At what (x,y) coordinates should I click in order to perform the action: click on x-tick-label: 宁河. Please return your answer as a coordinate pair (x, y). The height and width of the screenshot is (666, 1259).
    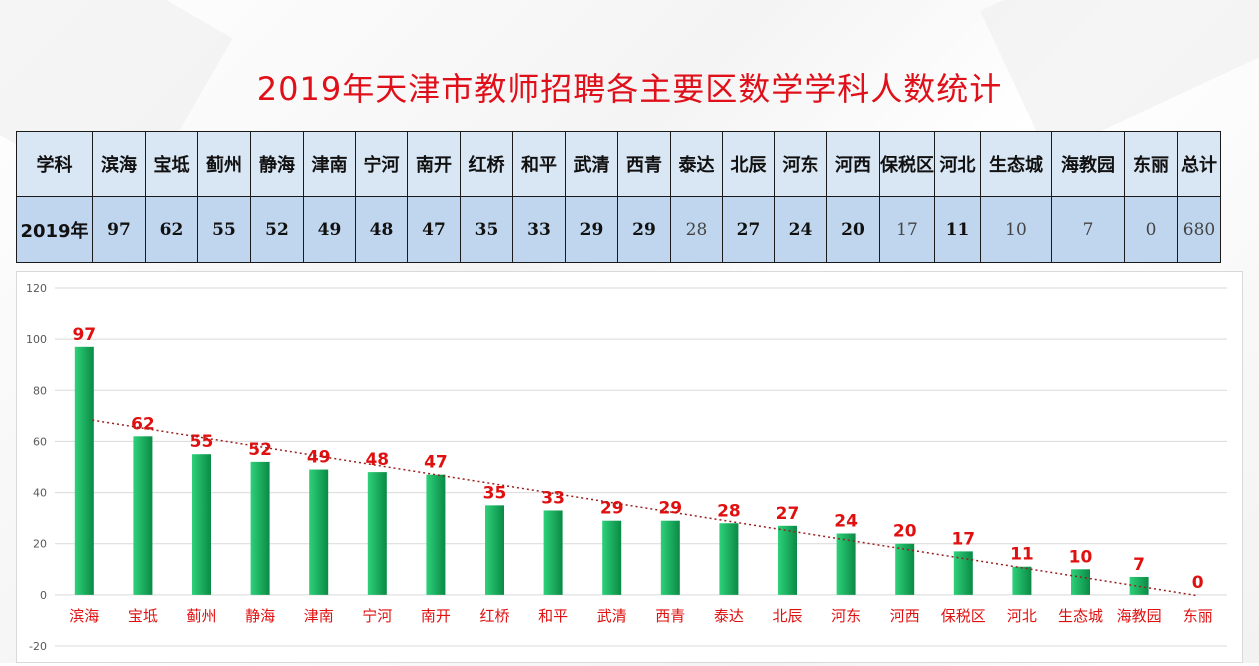
    Looking at the image, I should click on (377, 616).